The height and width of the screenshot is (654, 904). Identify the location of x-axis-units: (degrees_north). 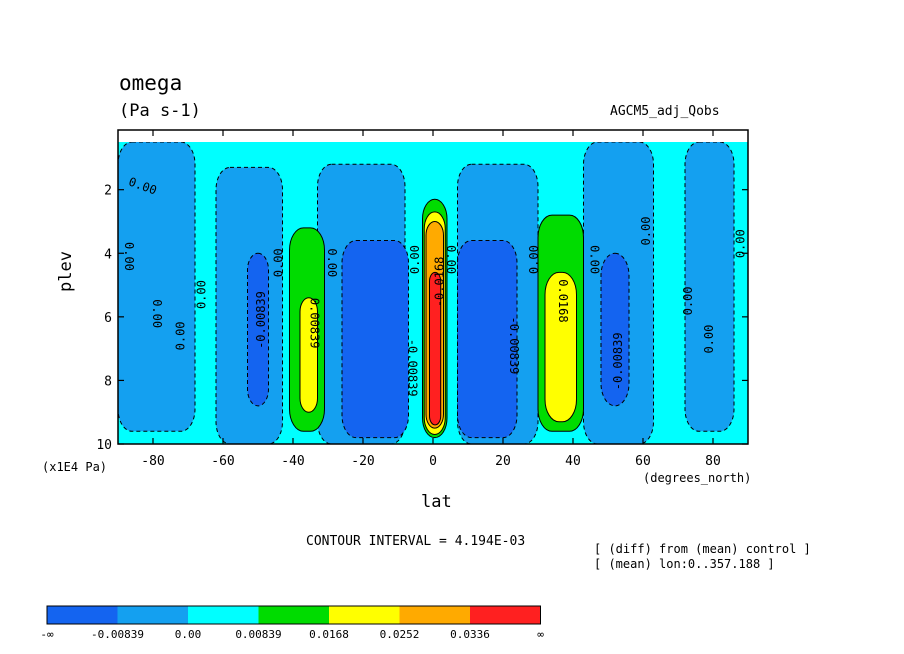
(697, 478).